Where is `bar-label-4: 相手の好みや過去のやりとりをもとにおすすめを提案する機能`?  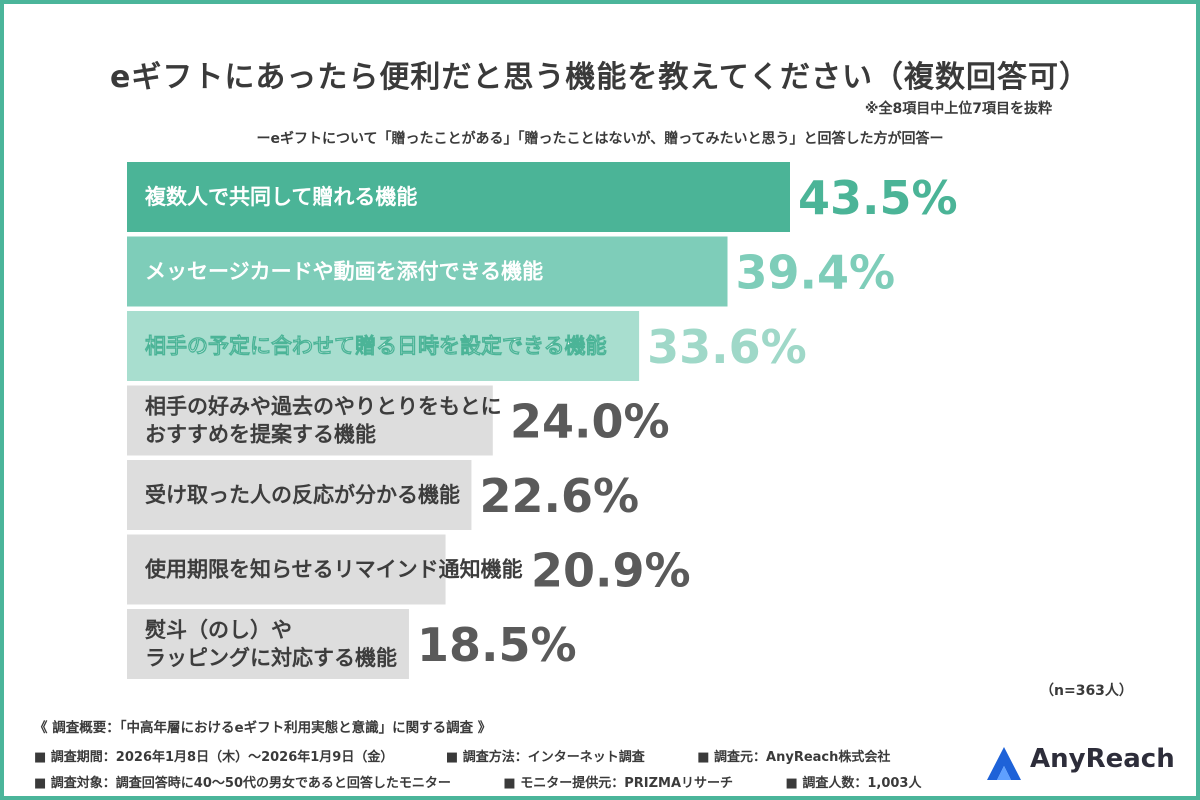 bar-label-4: 相手の好みや過去のやりとりをもとにおすすめを提案する機能 is located at coordinates (323, 421).